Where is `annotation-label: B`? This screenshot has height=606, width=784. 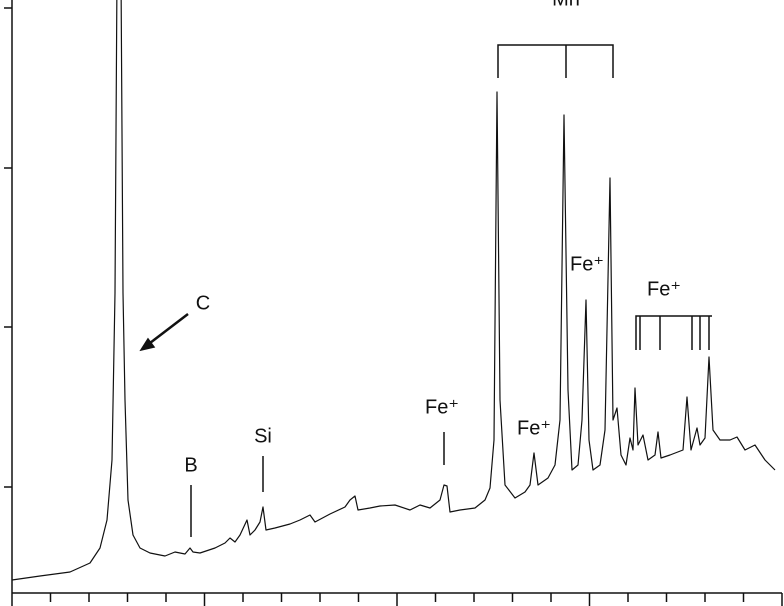 annotation-label: B is located at coordinates (190, 465).